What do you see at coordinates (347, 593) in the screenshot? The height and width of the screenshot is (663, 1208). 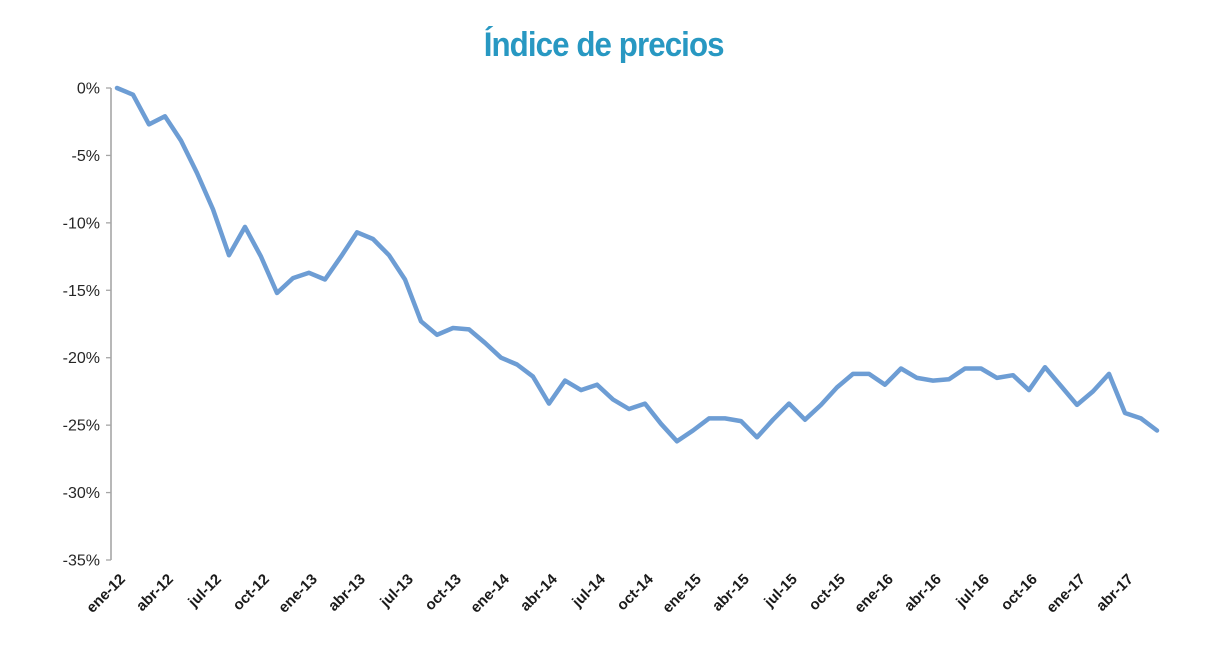 I see `x-axis-tick-label: abr-13` at bounding box center [347, 593].